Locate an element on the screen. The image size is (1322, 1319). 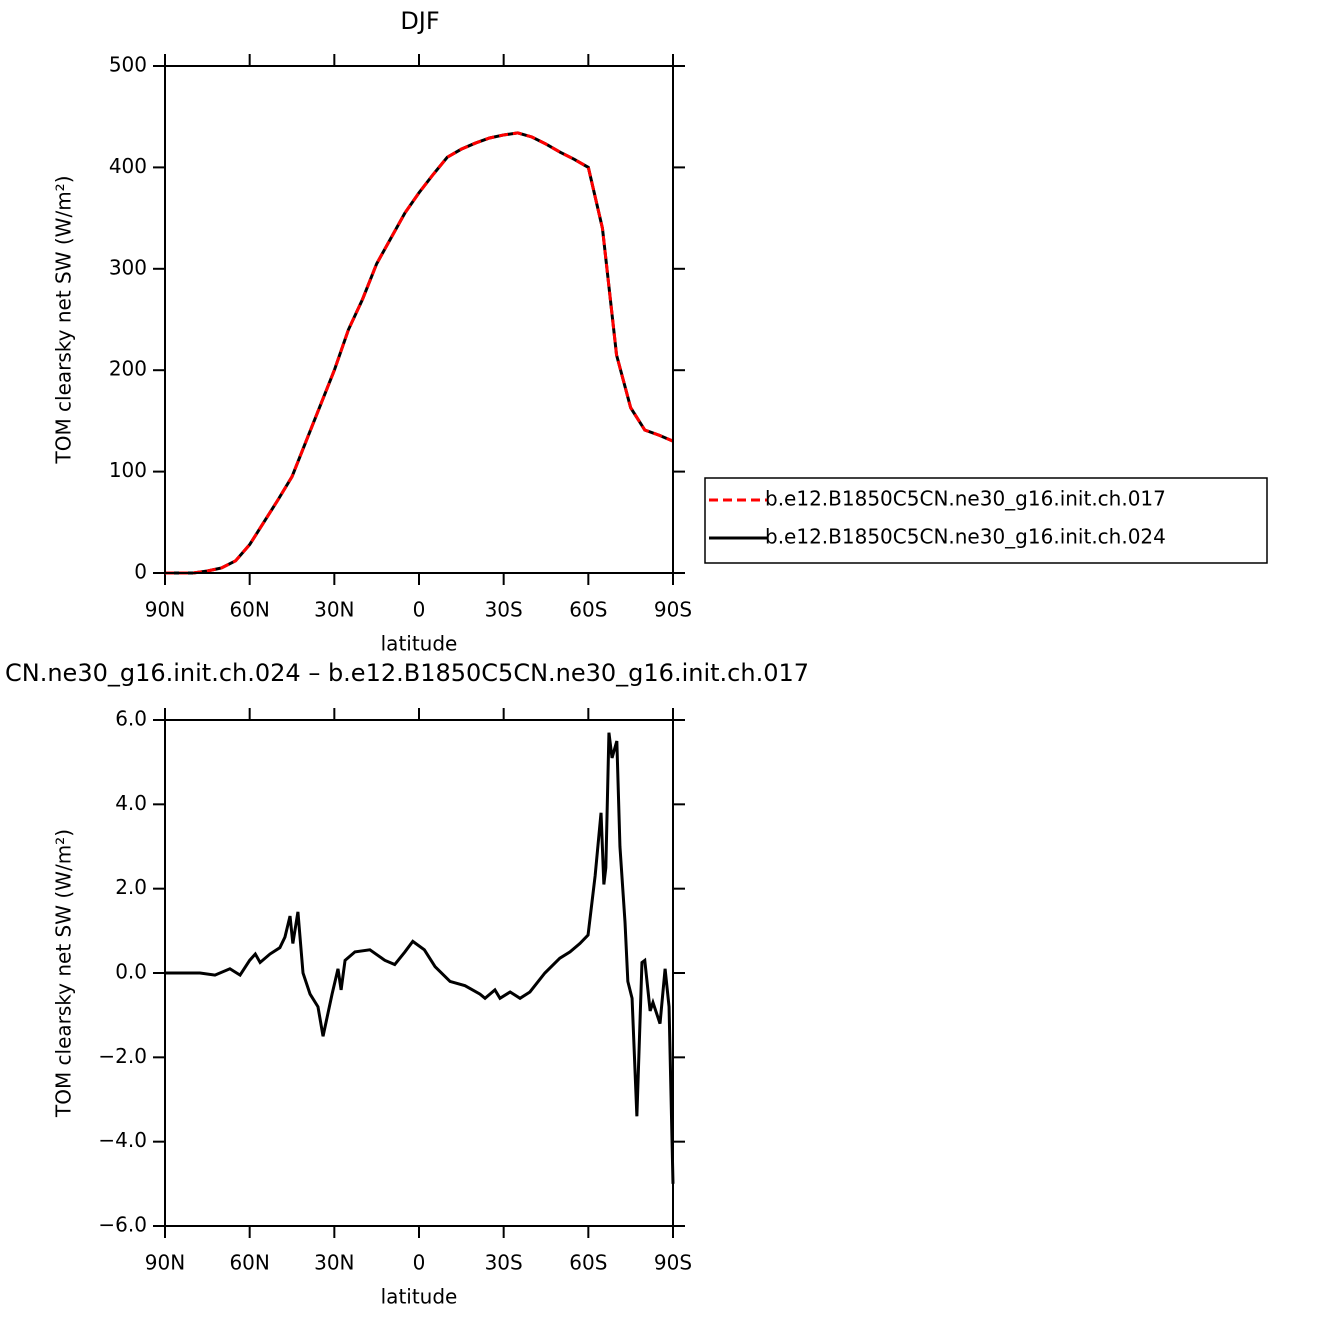
y-tick-label: 0 is located at coordinates (140, 572).